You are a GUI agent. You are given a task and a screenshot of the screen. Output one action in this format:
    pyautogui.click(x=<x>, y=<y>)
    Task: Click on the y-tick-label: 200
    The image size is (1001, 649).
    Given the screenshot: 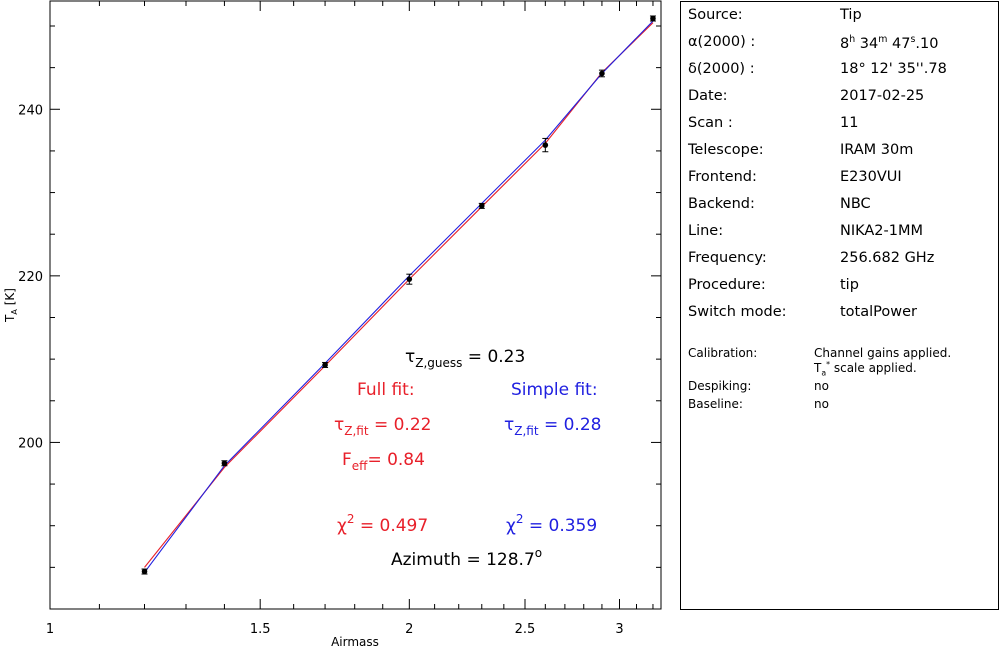 What is the action you would take?
    pyautogui.click(x=30, y=443)
    